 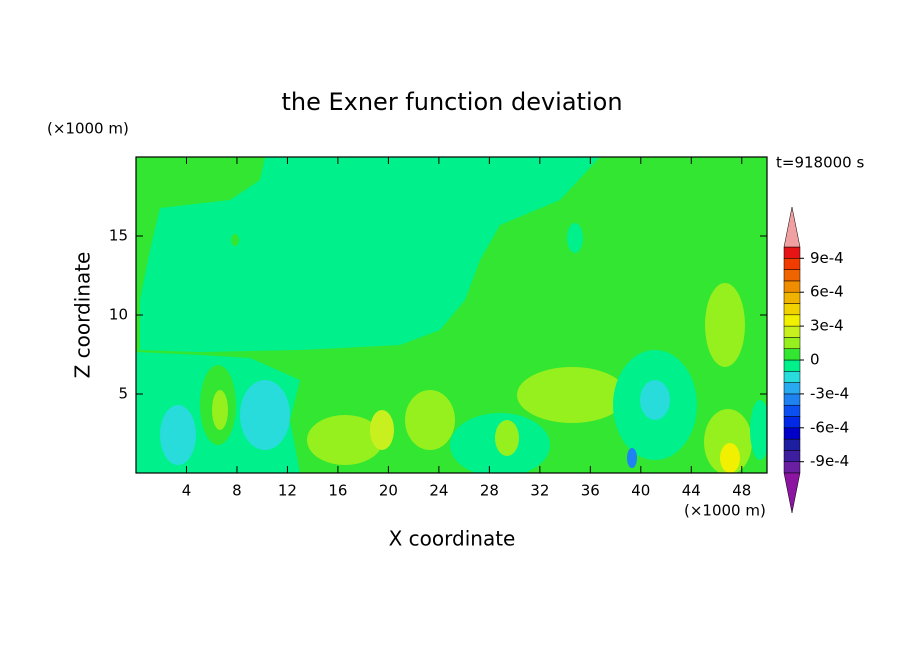 What do you see at coordinates (489, 491) in the screenshot?
I see `x-tick-label: 28` at bounding box center [489, 491].